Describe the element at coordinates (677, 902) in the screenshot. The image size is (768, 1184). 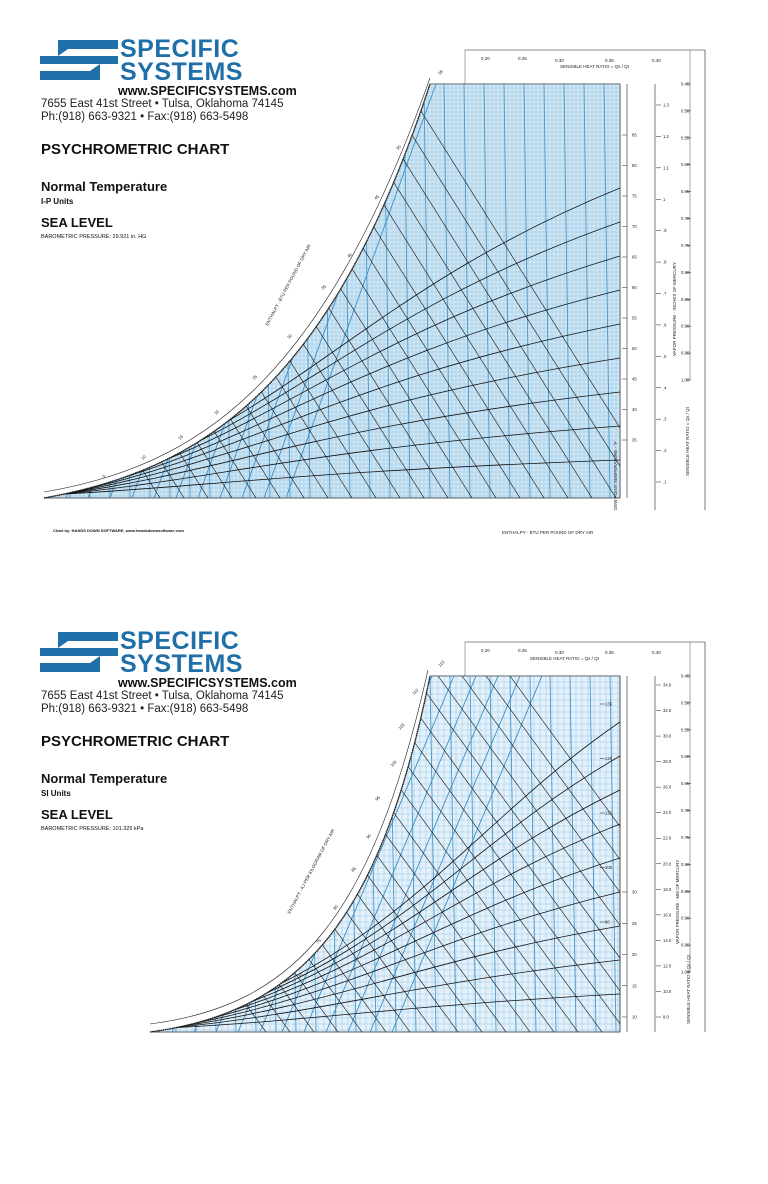
I see `vapor-pressure-axis-label: VAPOR PRESSURE - MM OF MERCURY` at that location.